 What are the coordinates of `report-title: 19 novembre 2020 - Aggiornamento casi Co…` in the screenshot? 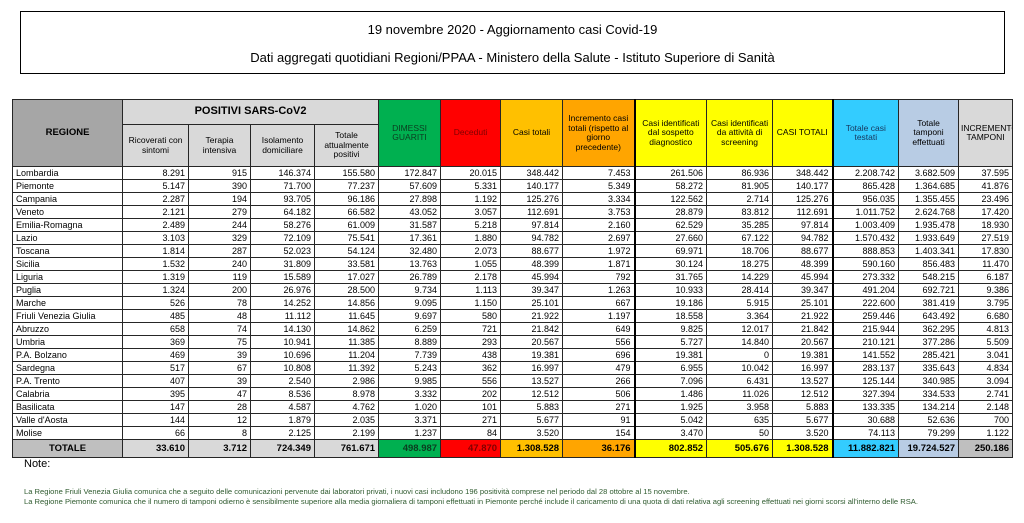 It's located at (512, 29).